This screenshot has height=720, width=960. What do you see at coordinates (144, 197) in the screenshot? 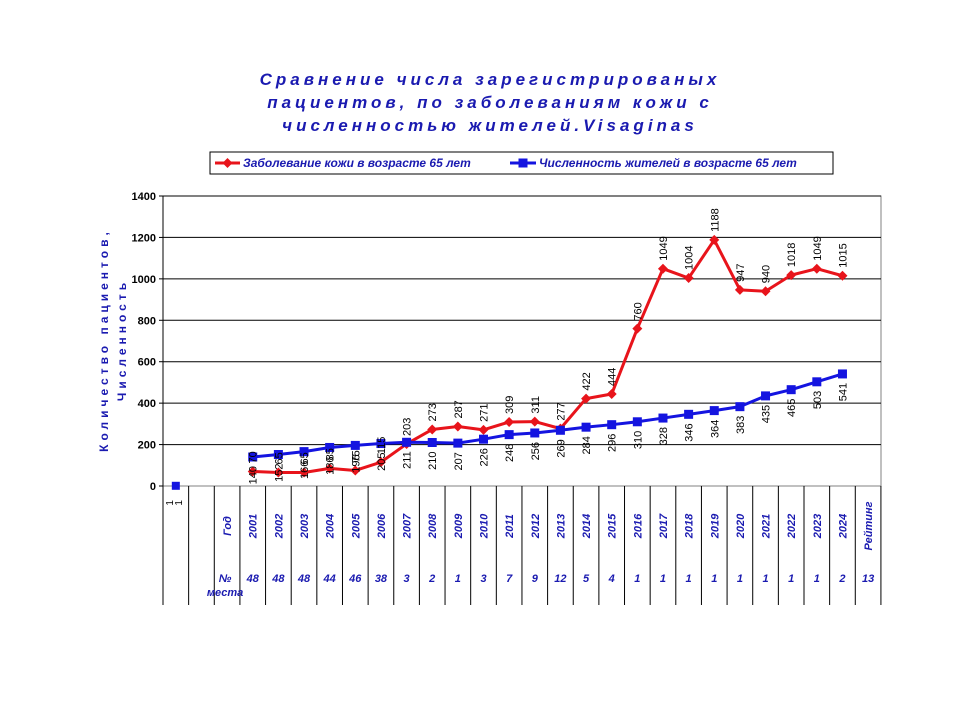
I see `y-tick-label: 1400` at bounding box center [144, 197].